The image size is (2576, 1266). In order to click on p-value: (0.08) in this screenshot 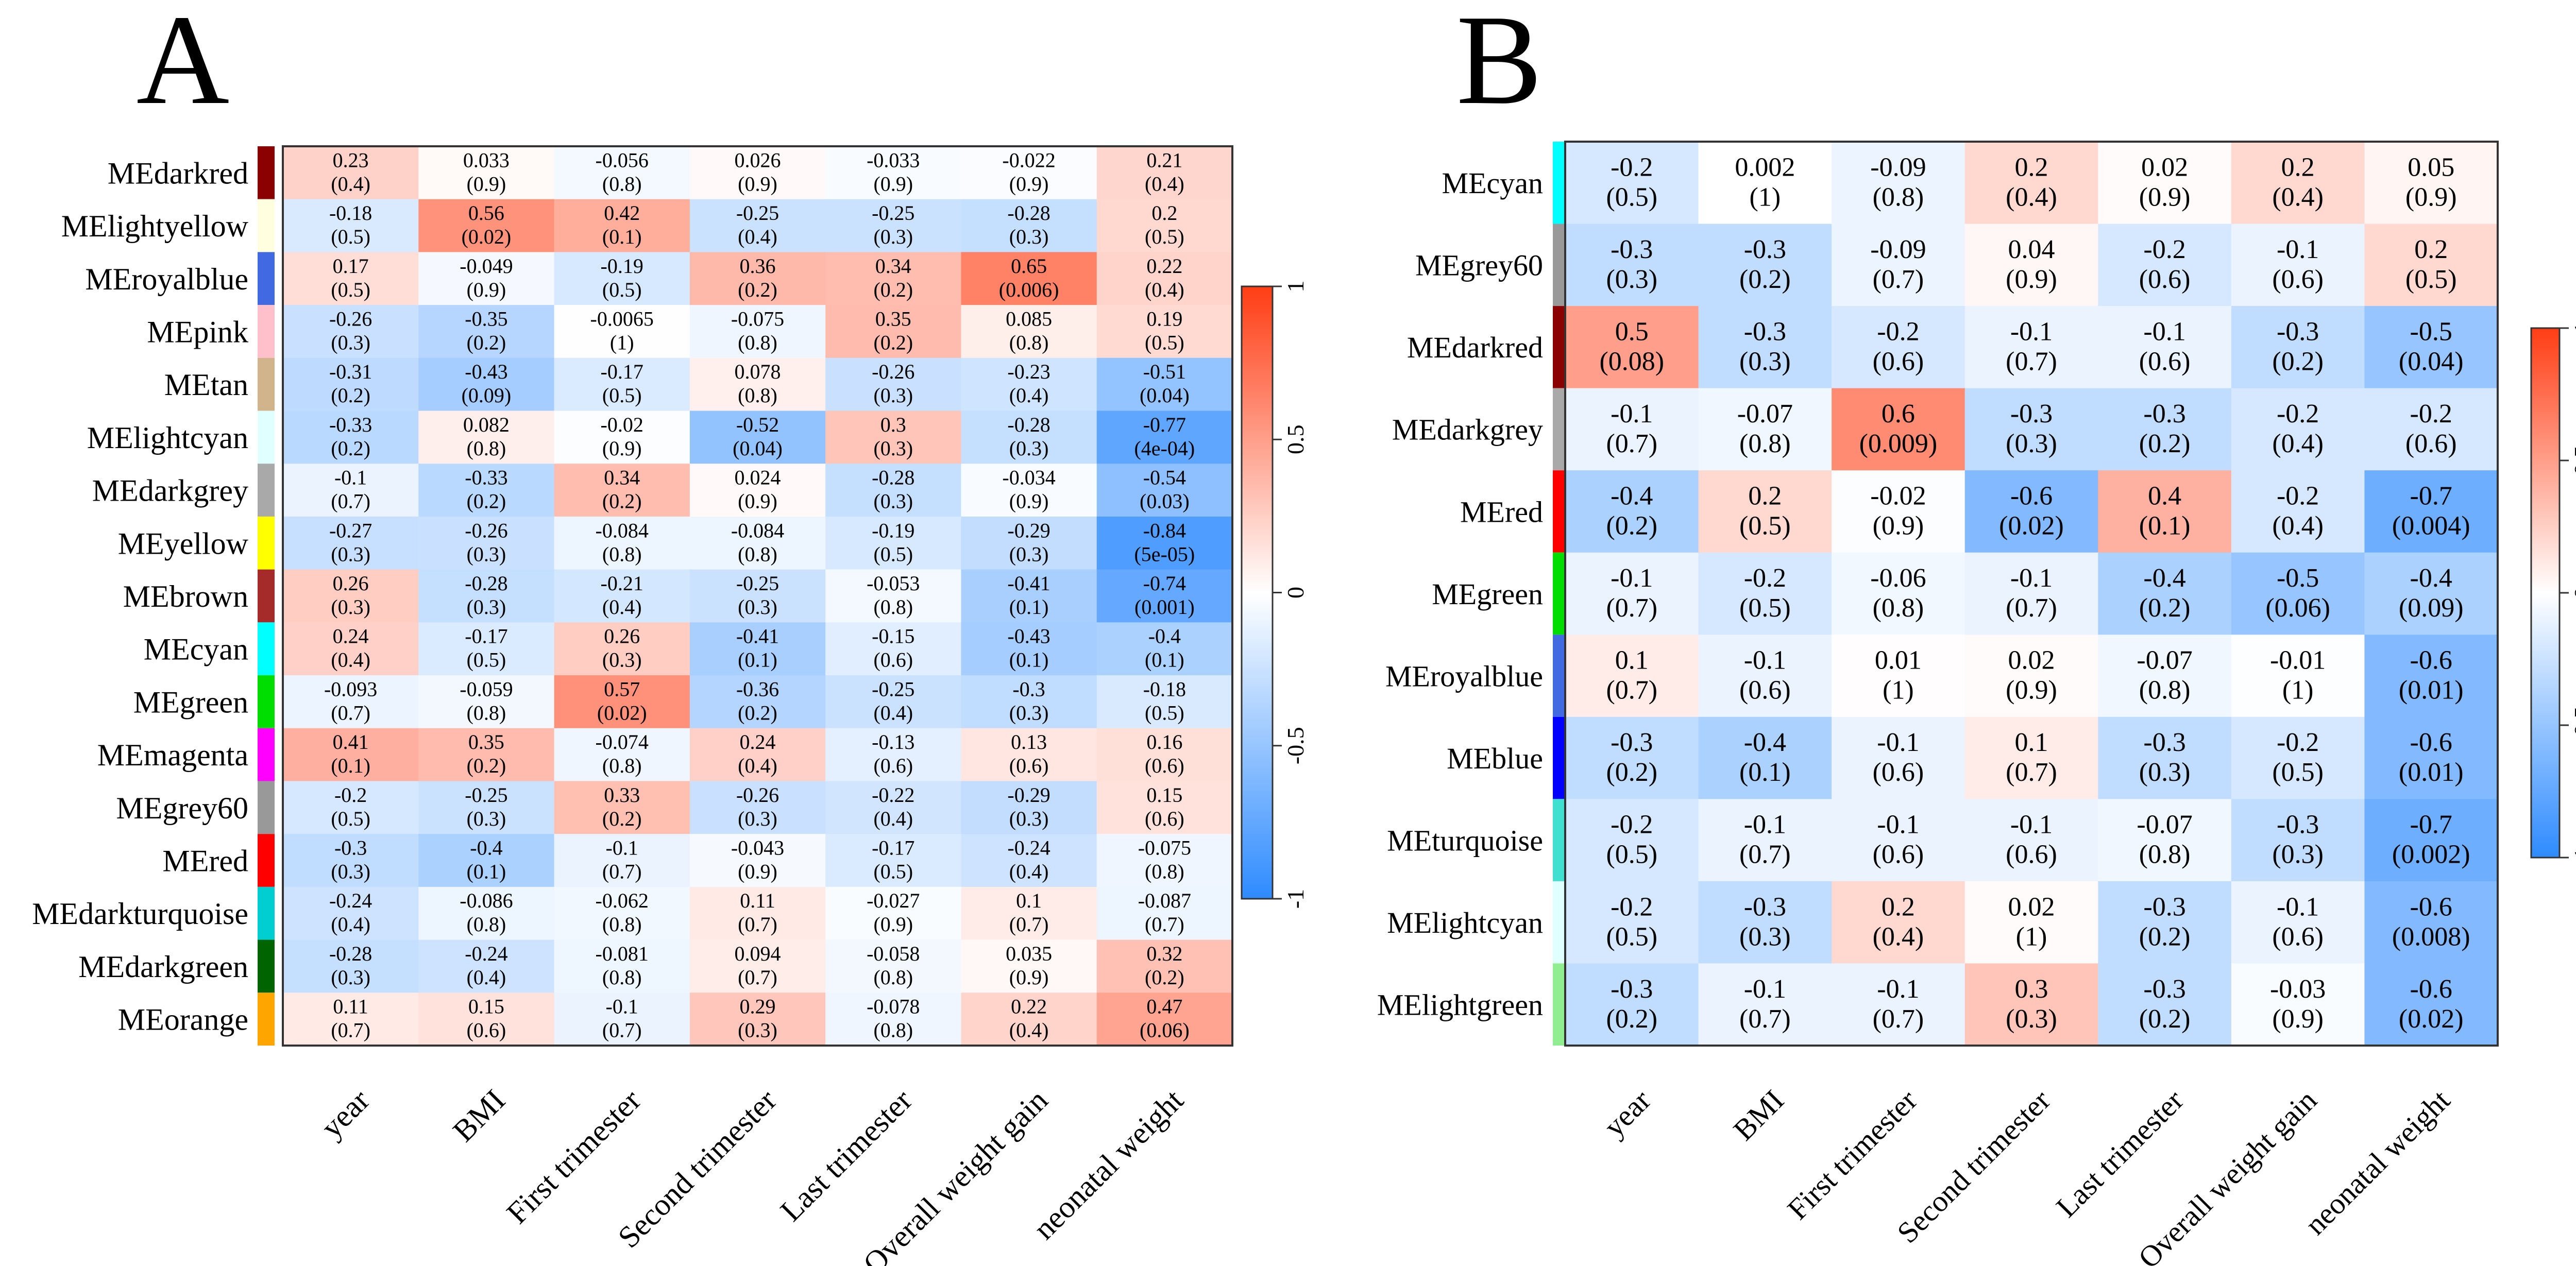, I will do `click(1631, 361)`.